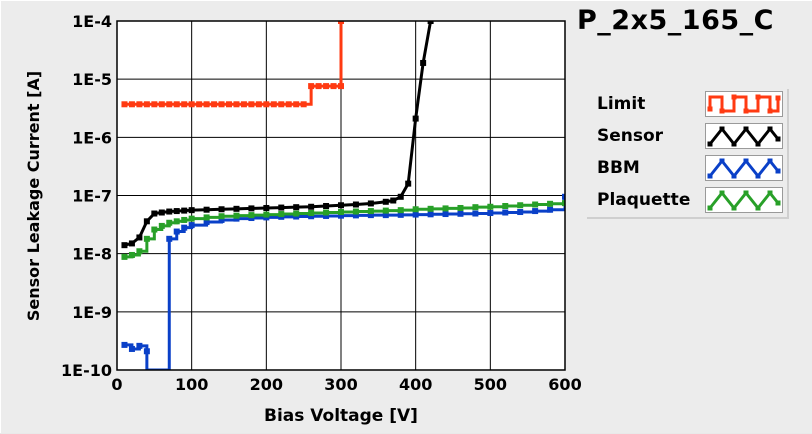  Describe the element at coordinates (92, 21) in the screenshot. I see `y-tick-label: 1E-4` at that location.